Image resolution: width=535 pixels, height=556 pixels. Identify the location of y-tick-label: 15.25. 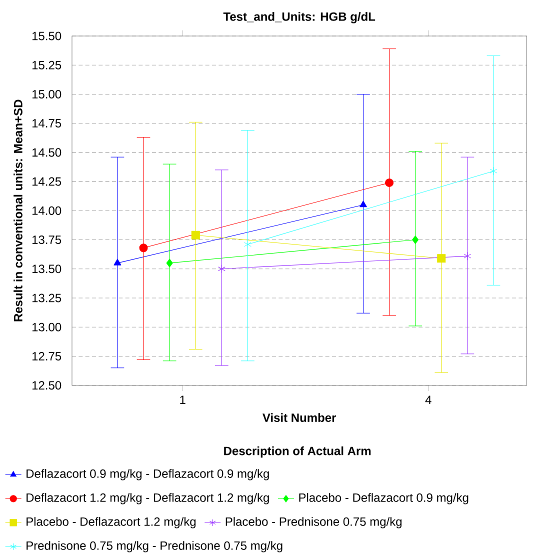
(47, 65).